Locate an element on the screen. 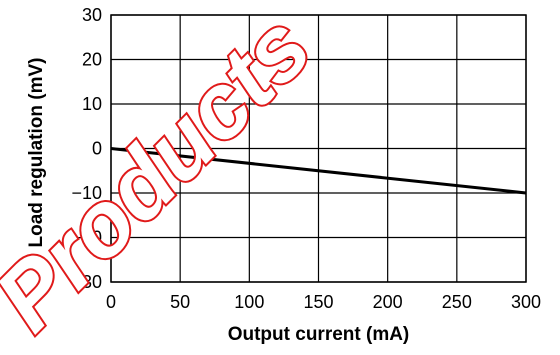 Image resolution: width=560 pixels, height=355 pixels. x-tick-label: 250 is located at coordinates (457, 302).